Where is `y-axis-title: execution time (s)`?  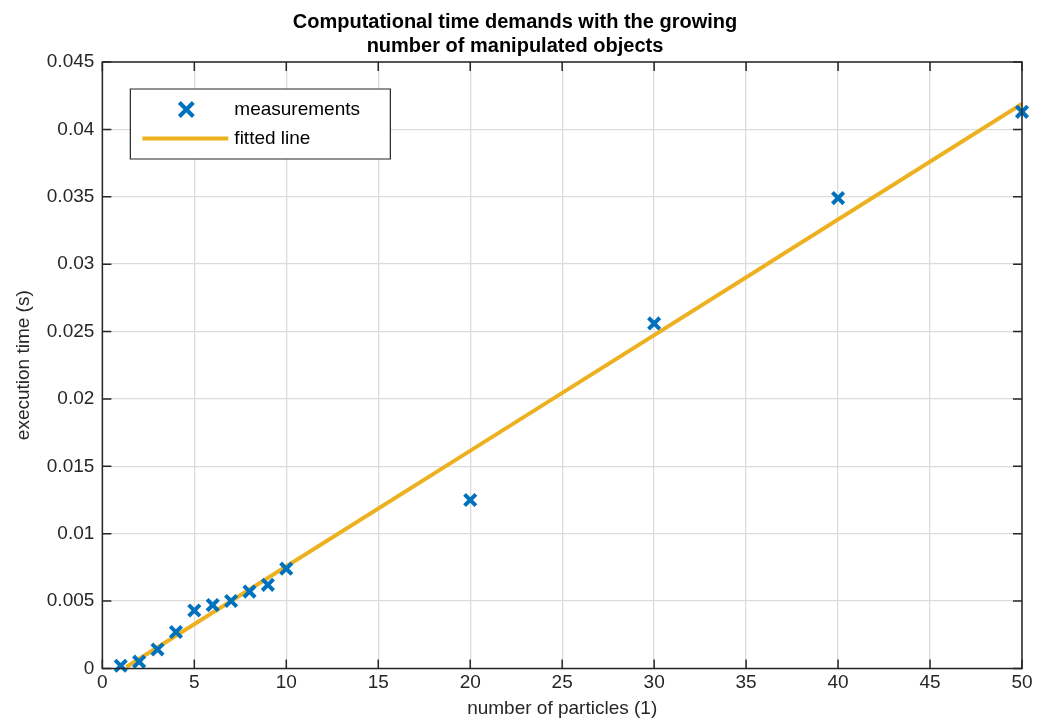 y-axis-title: execution time (s) is located at coordinates (22, 365).